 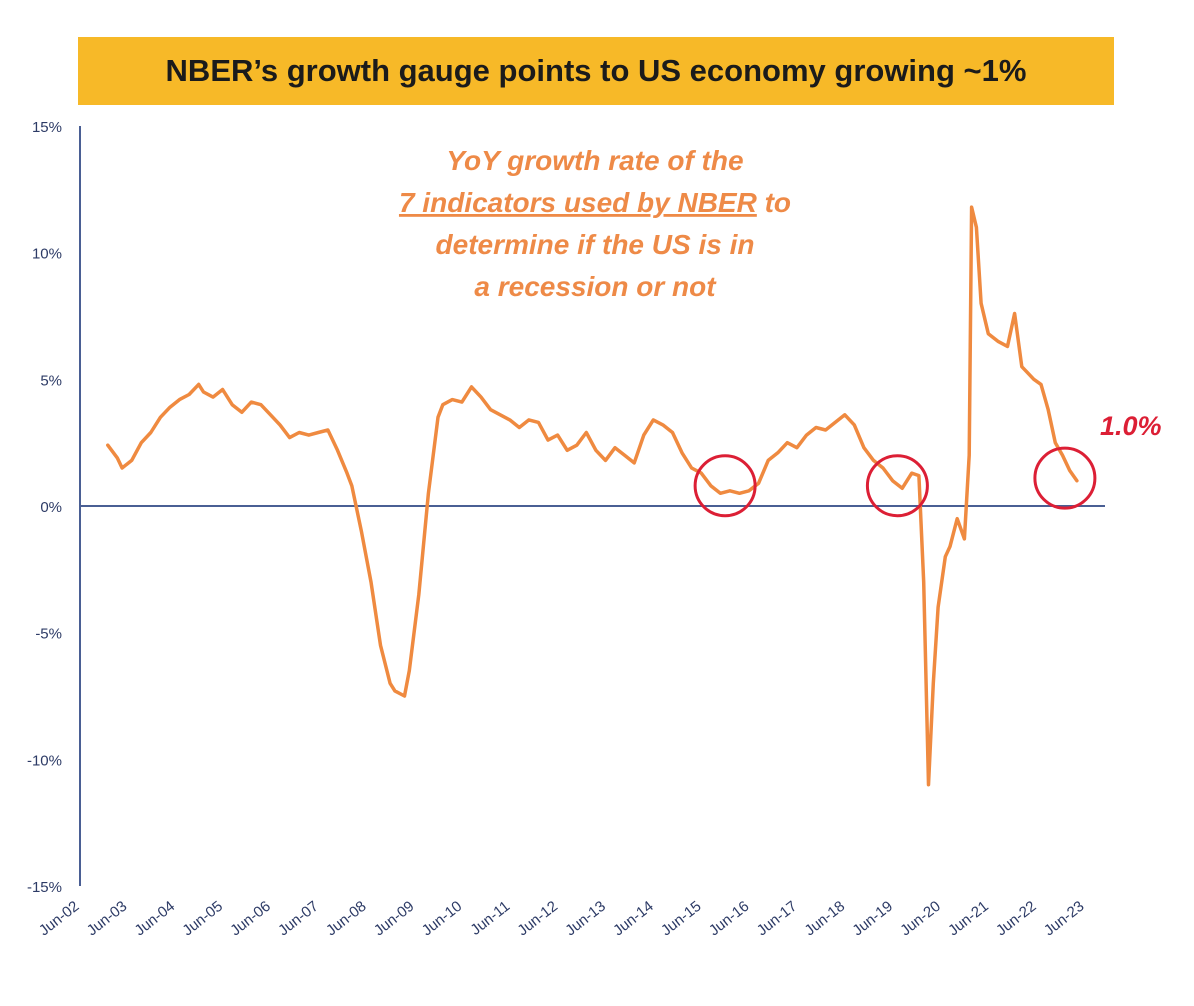 What do you see at coordinates (490, 918) in the screenshot?
I see `x-tick-label: Jun-11` at bounding box center [490, 918].